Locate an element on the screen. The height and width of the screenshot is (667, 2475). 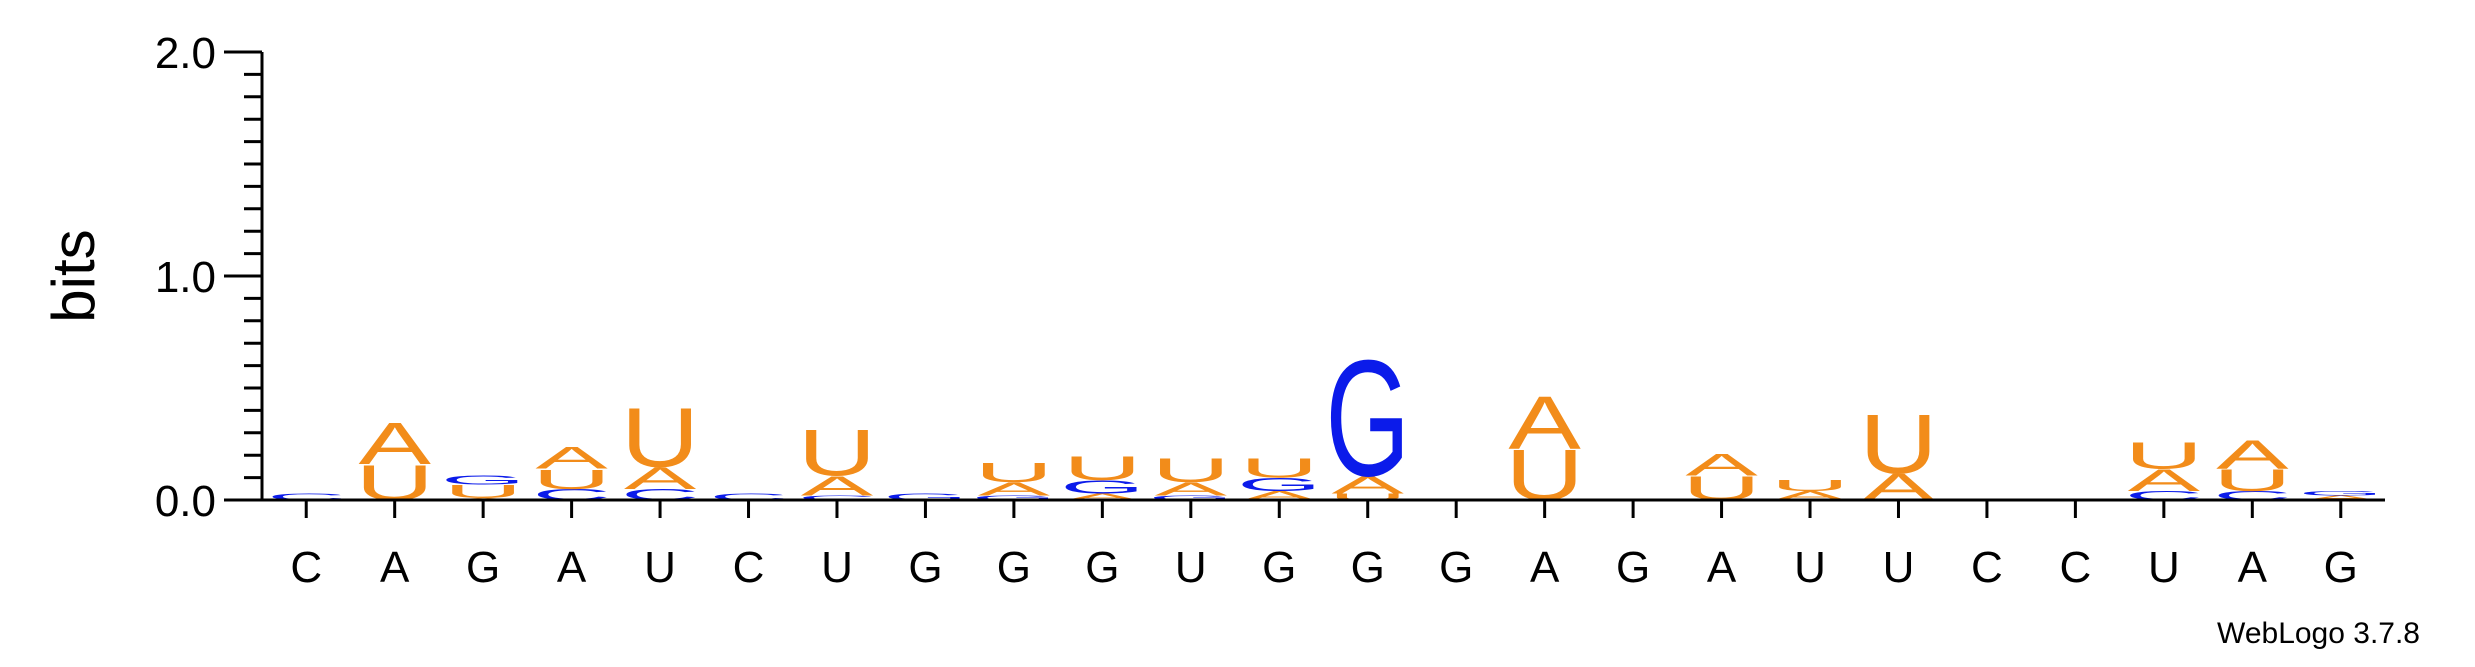
y-ticks: 0.0 1.0 2.0 is located at coordinates (208, 277).